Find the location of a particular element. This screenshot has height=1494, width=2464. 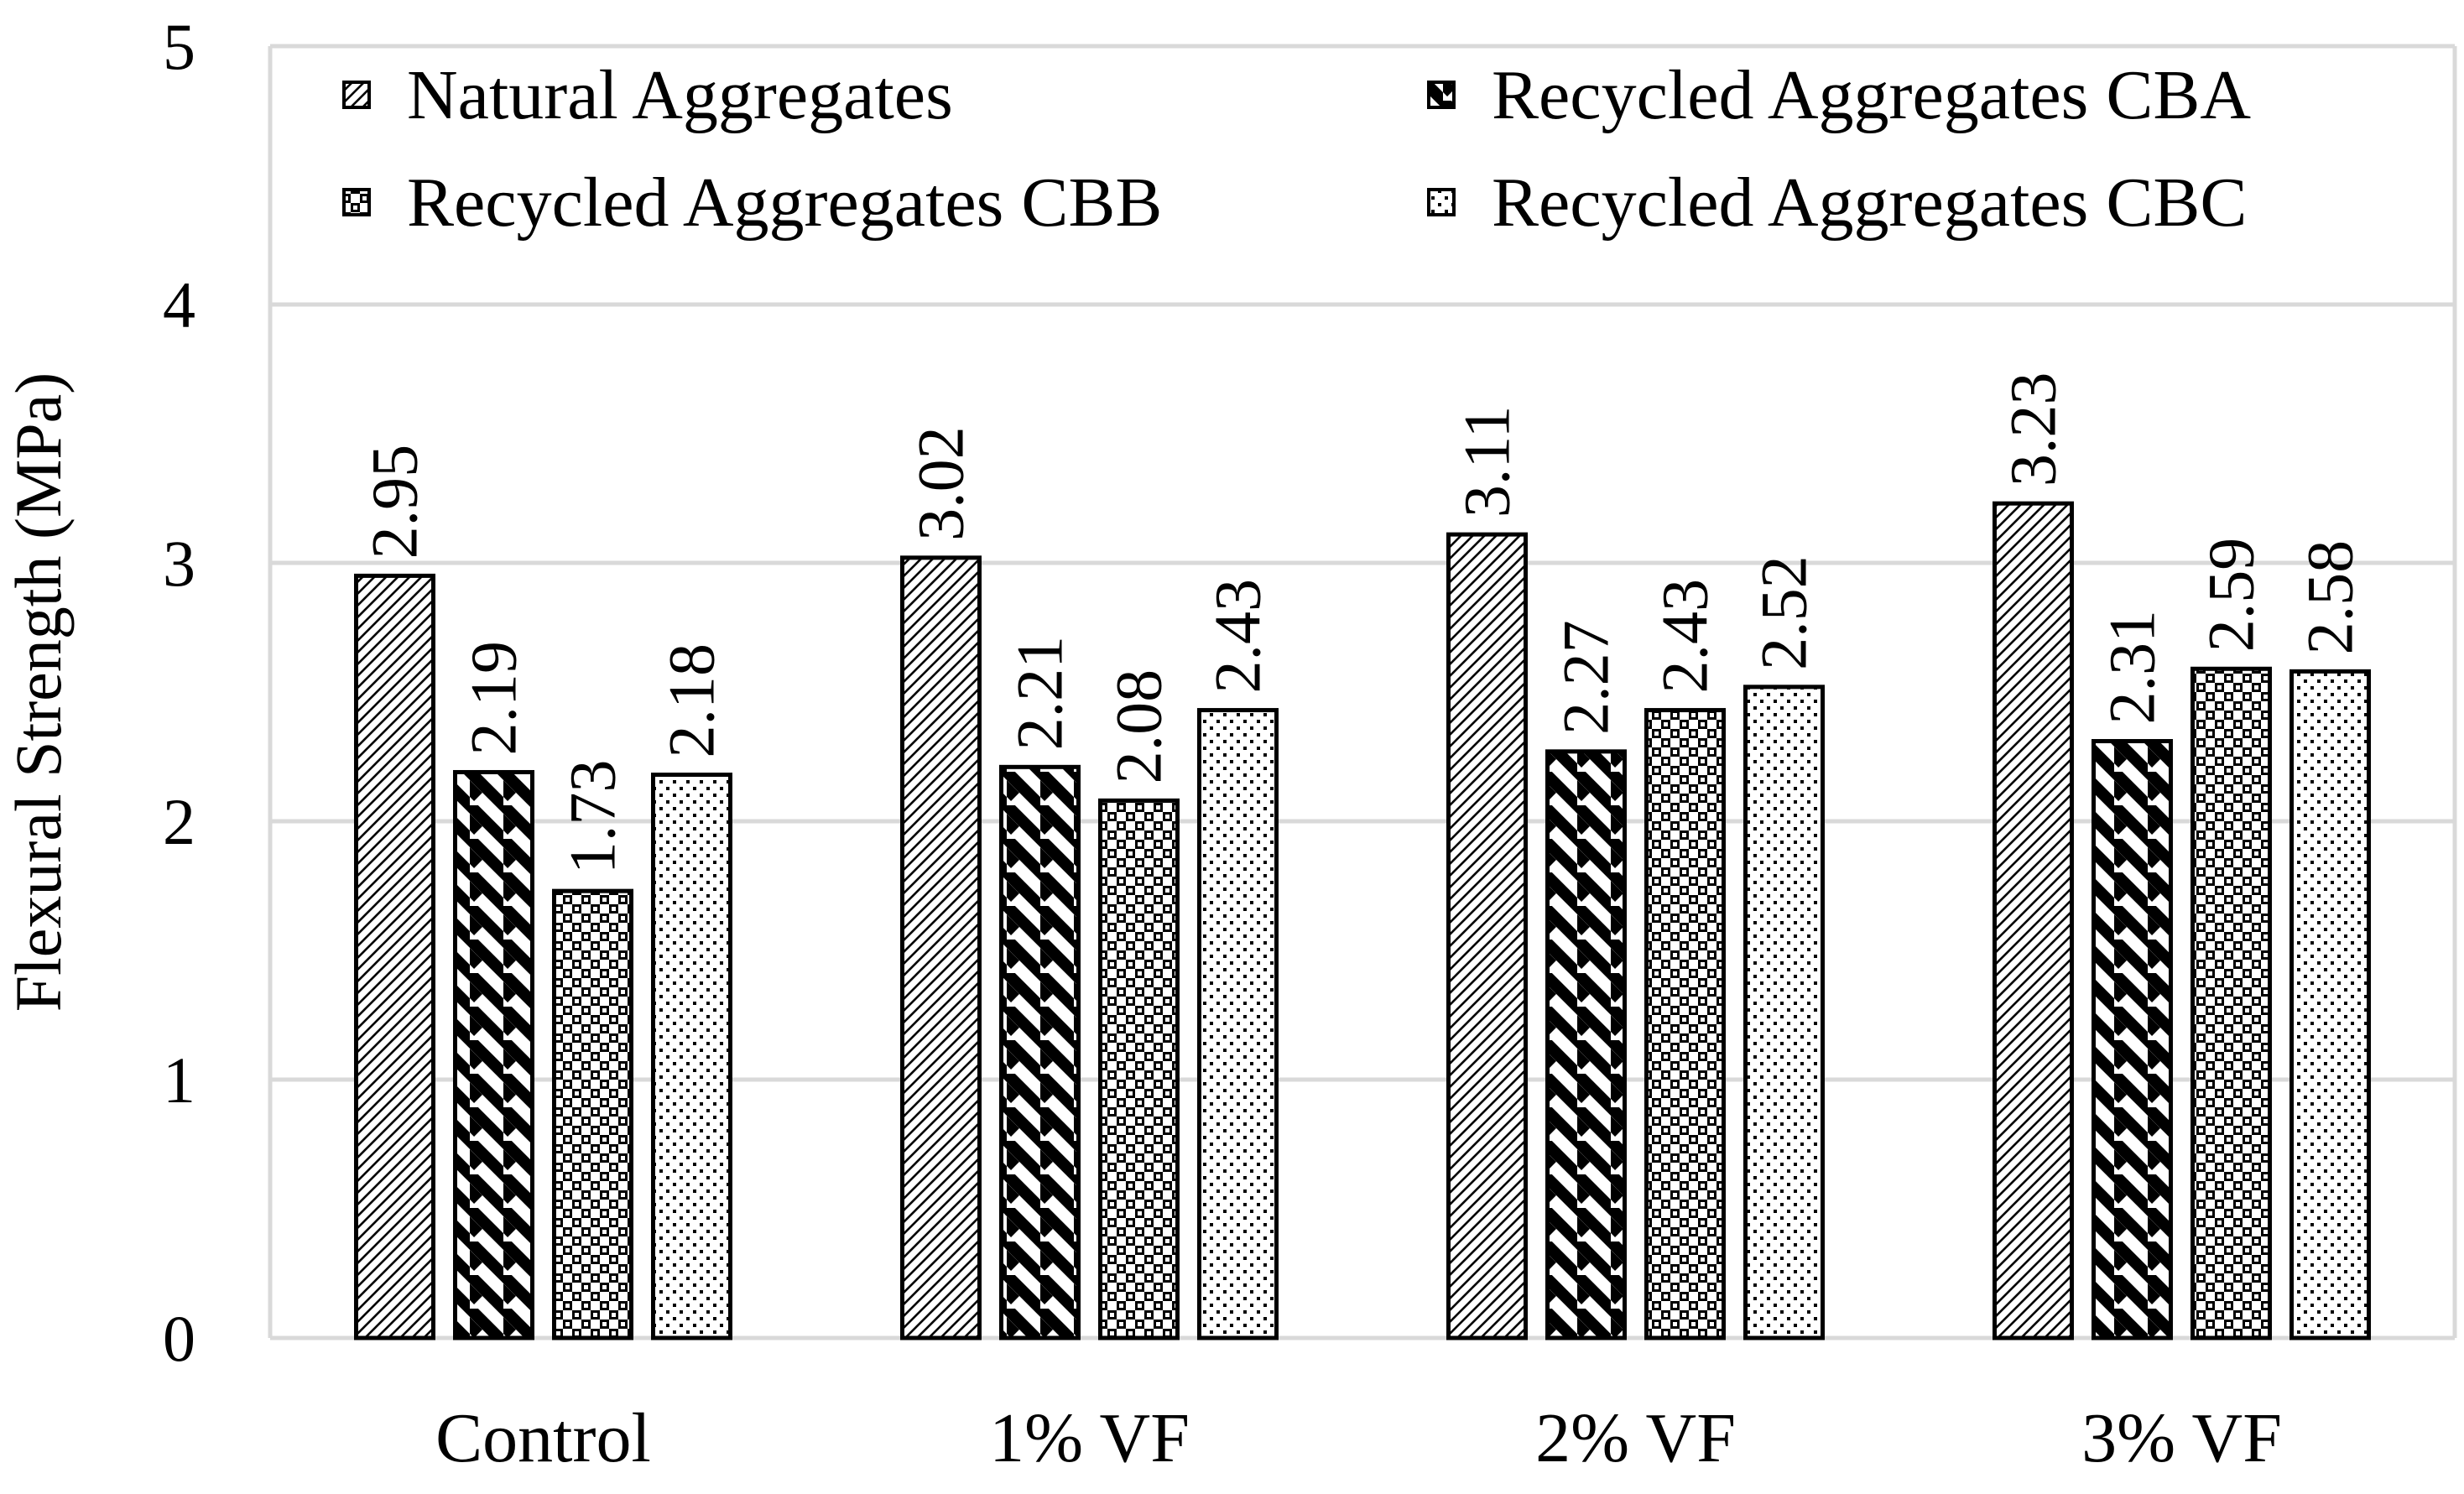

bar-3pct-vf-recycled-aggregates-cbb is located at coordinates (2232, 1003).